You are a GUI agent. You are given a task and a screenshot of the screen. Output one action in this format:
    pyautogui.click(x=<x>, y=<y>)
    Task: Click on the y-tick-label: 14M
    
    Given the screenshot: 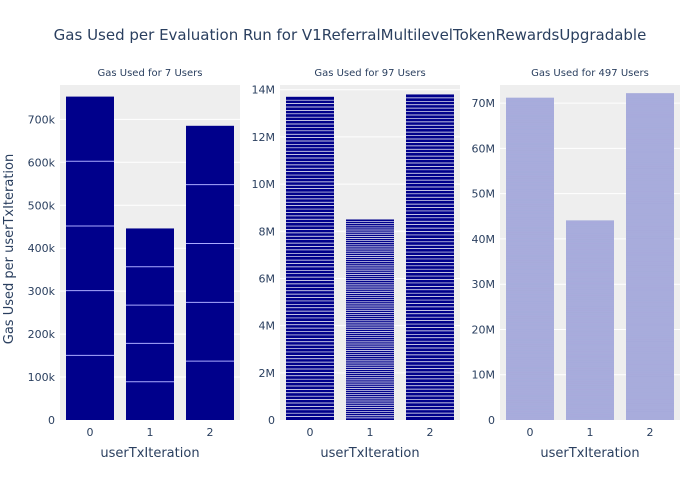 What is the action you would take?
    pyautogui.click(x=264, y=90)
    